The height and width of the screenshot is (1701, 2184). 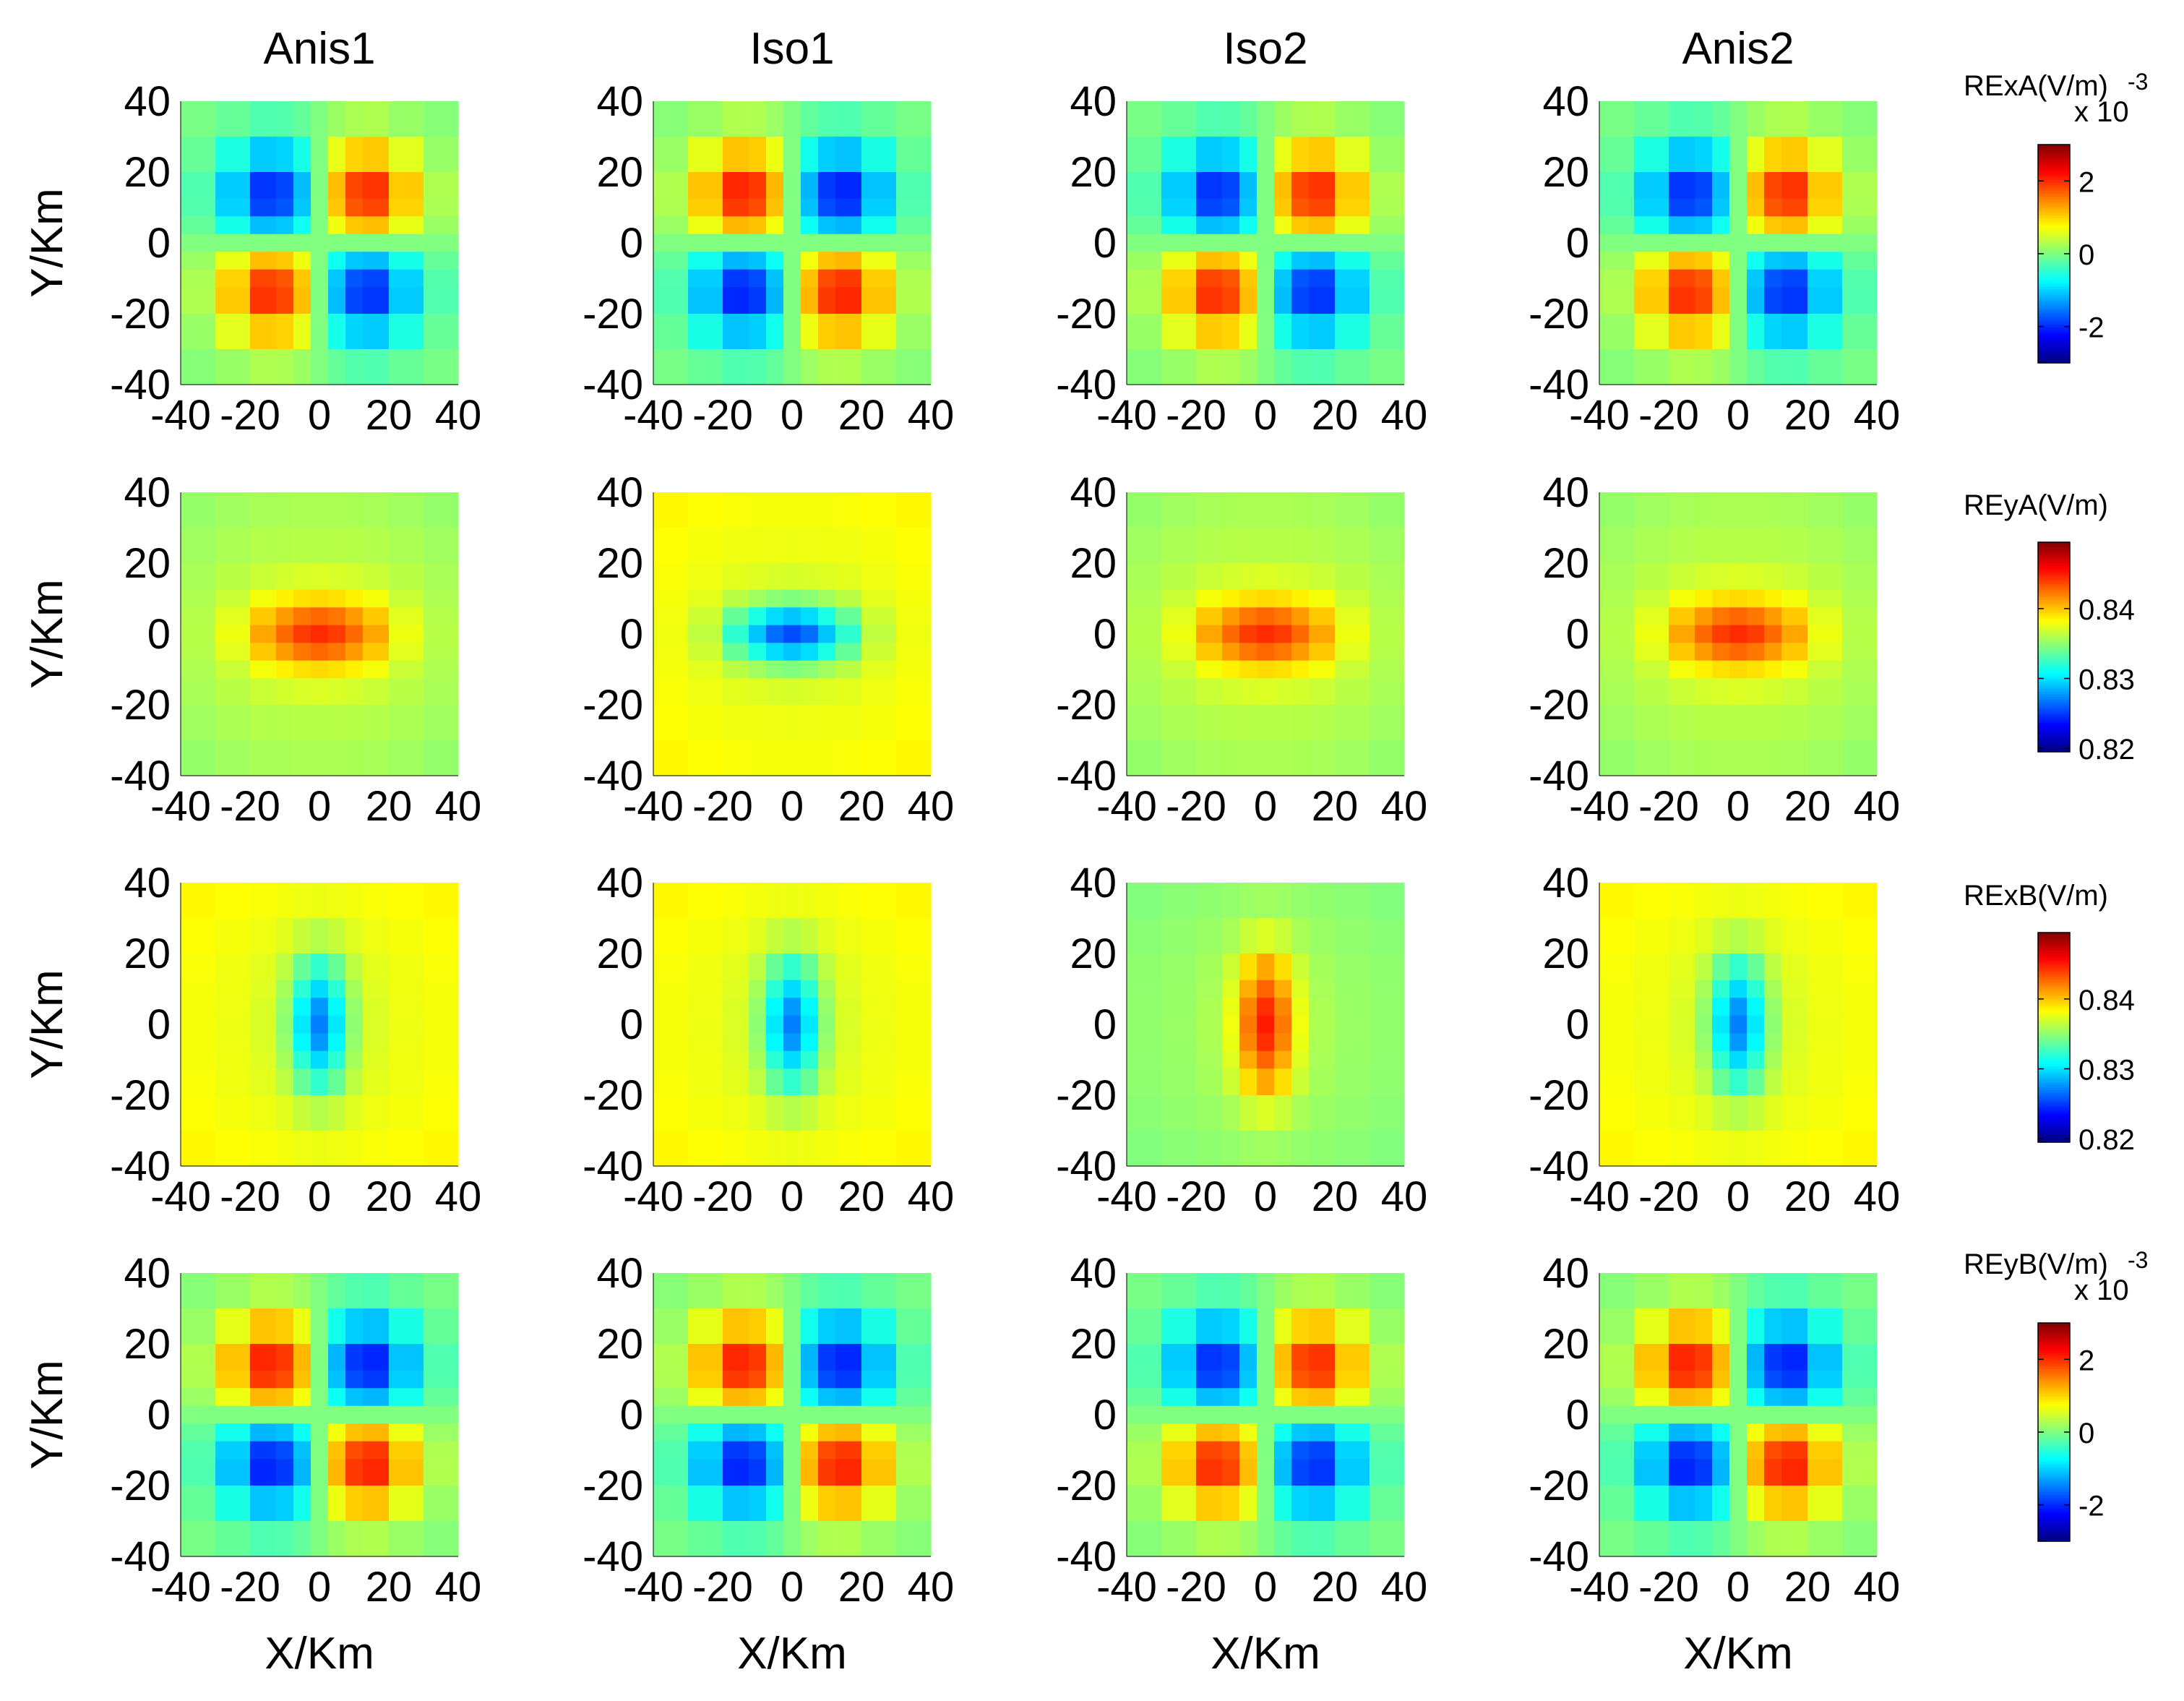 I want to click on y-tick-label: -40, so click(x=612, y=776).